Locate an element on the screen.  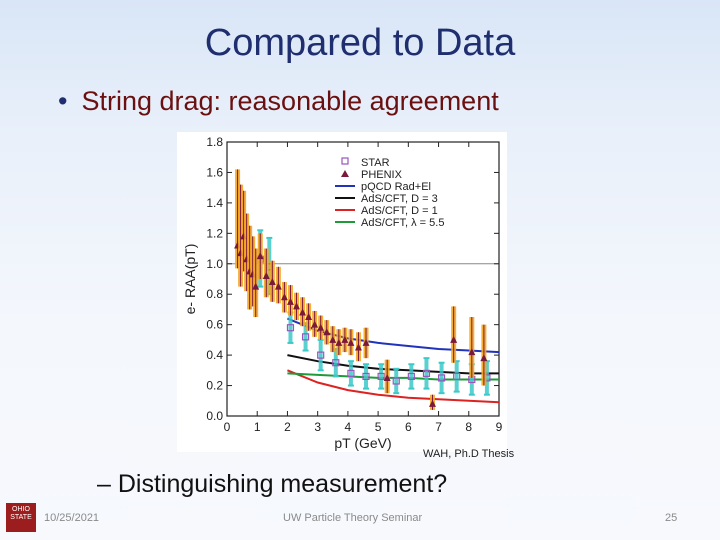
page-number: 25 is located at coordinates (671, 518).